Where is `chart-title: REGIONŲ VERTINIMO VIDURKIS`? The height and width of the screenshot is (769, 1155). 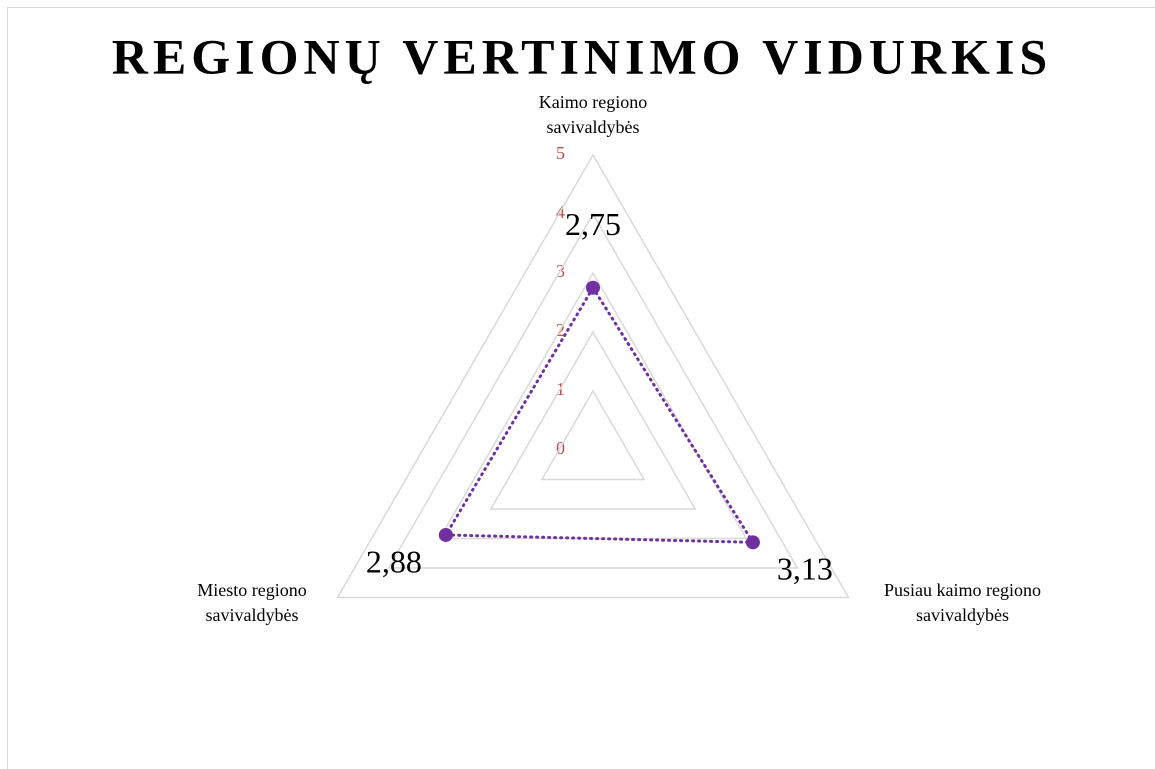 chart-title: REGIONŲ VERTINIMO VIDURKIS is located at coordinates (582, 56).